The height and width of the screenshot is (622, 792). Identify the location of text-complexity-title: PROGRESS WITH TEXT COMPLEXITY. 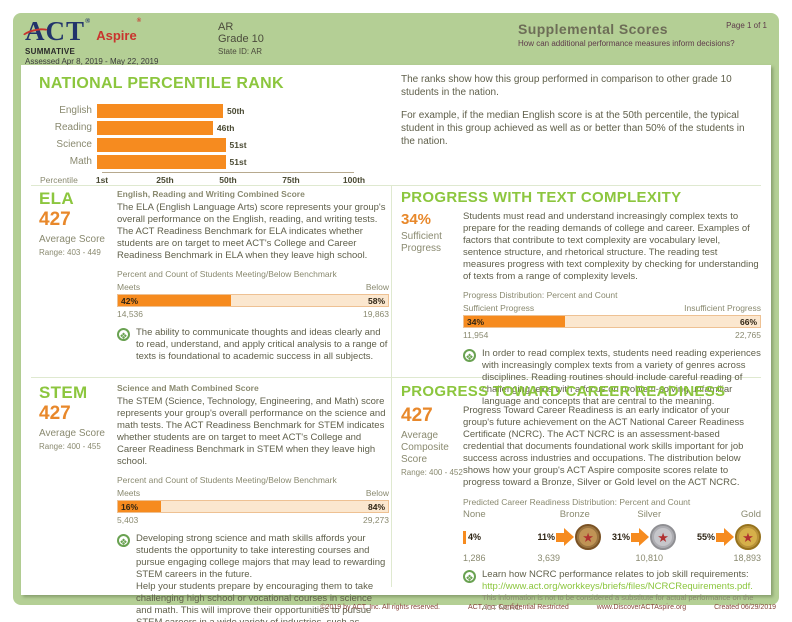
(541, 197).